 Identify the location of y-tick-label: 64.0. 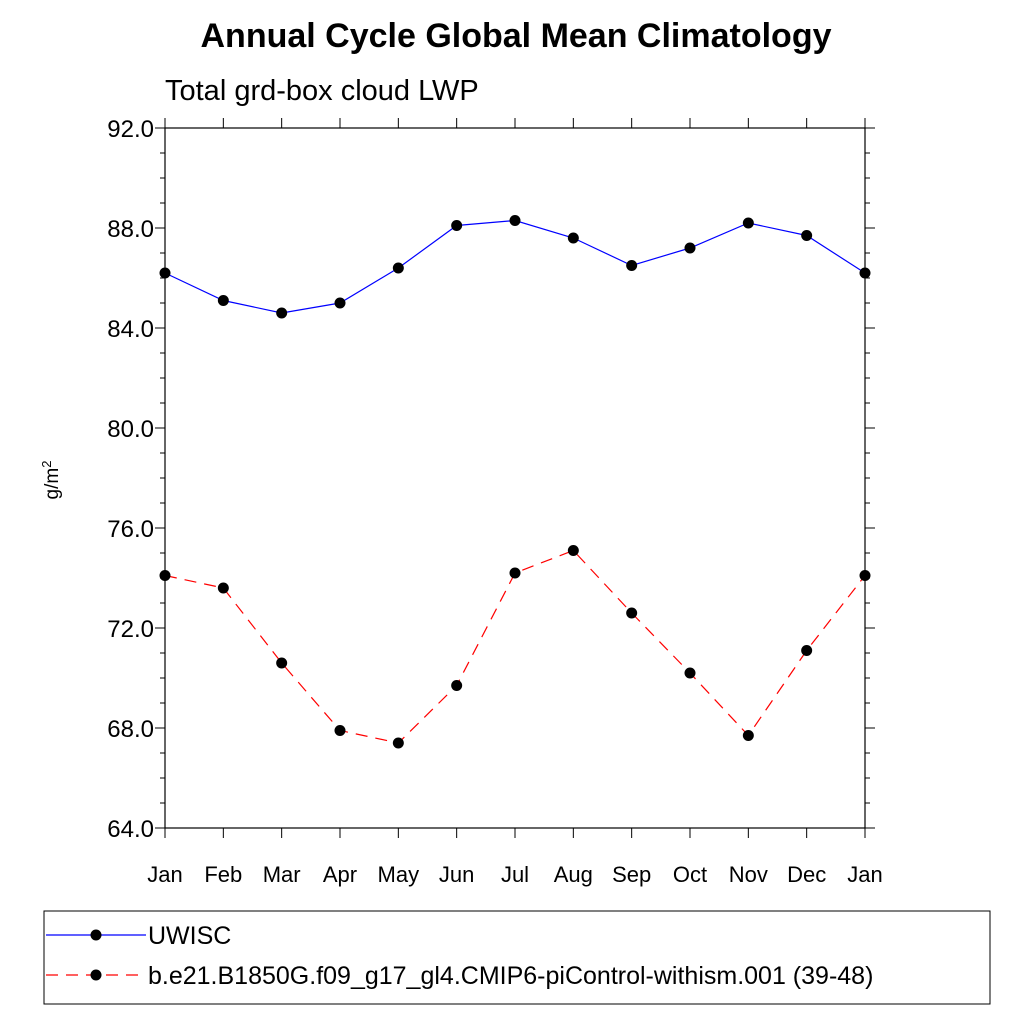
(130, 829).